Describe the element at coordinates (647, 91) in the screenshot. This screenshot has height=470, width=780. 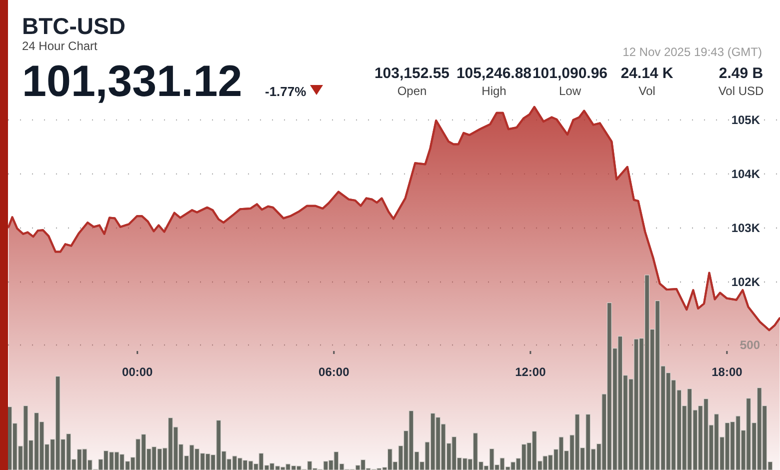
I see `annotation: Vol` at that location.